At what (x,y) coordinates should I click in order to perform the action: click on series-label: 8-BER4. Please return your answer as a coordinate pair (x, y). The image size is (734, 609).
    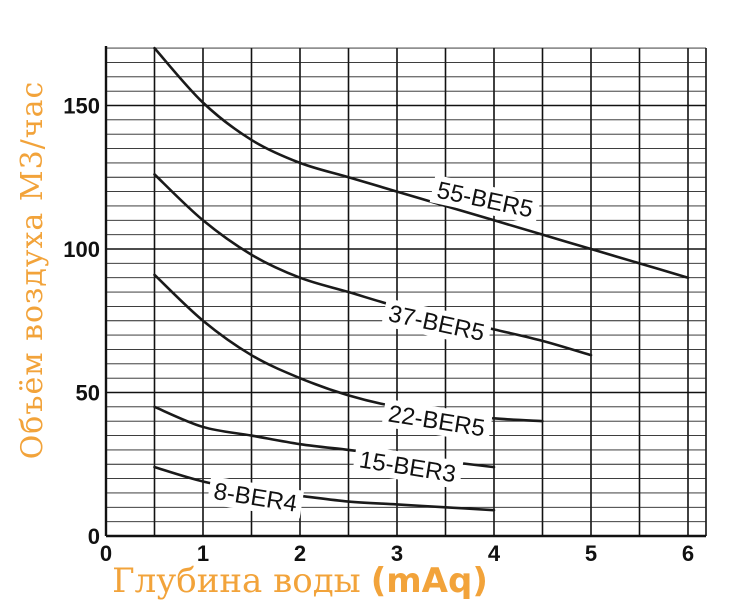
    Looking at the image, I should click on (255, 498).